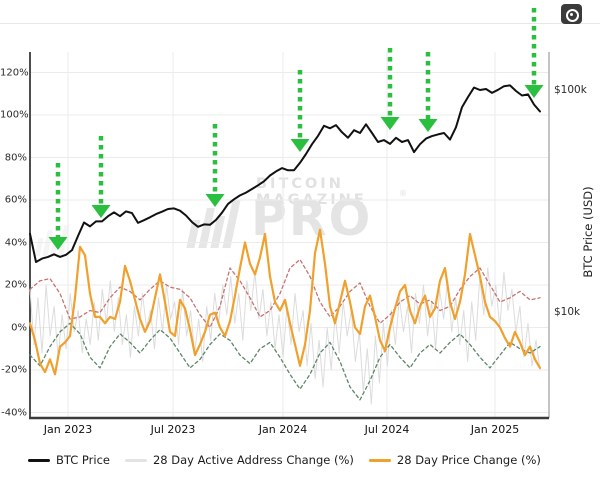 The image size is (600, 483). I want to click on top-toolbar, so click(300, 12).